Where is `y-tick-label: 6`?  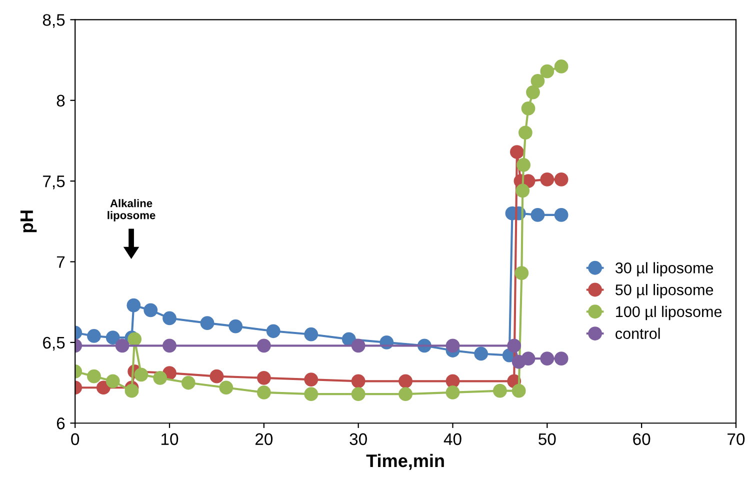 y-tick-label: 6 is located at coordinates (60, 424).